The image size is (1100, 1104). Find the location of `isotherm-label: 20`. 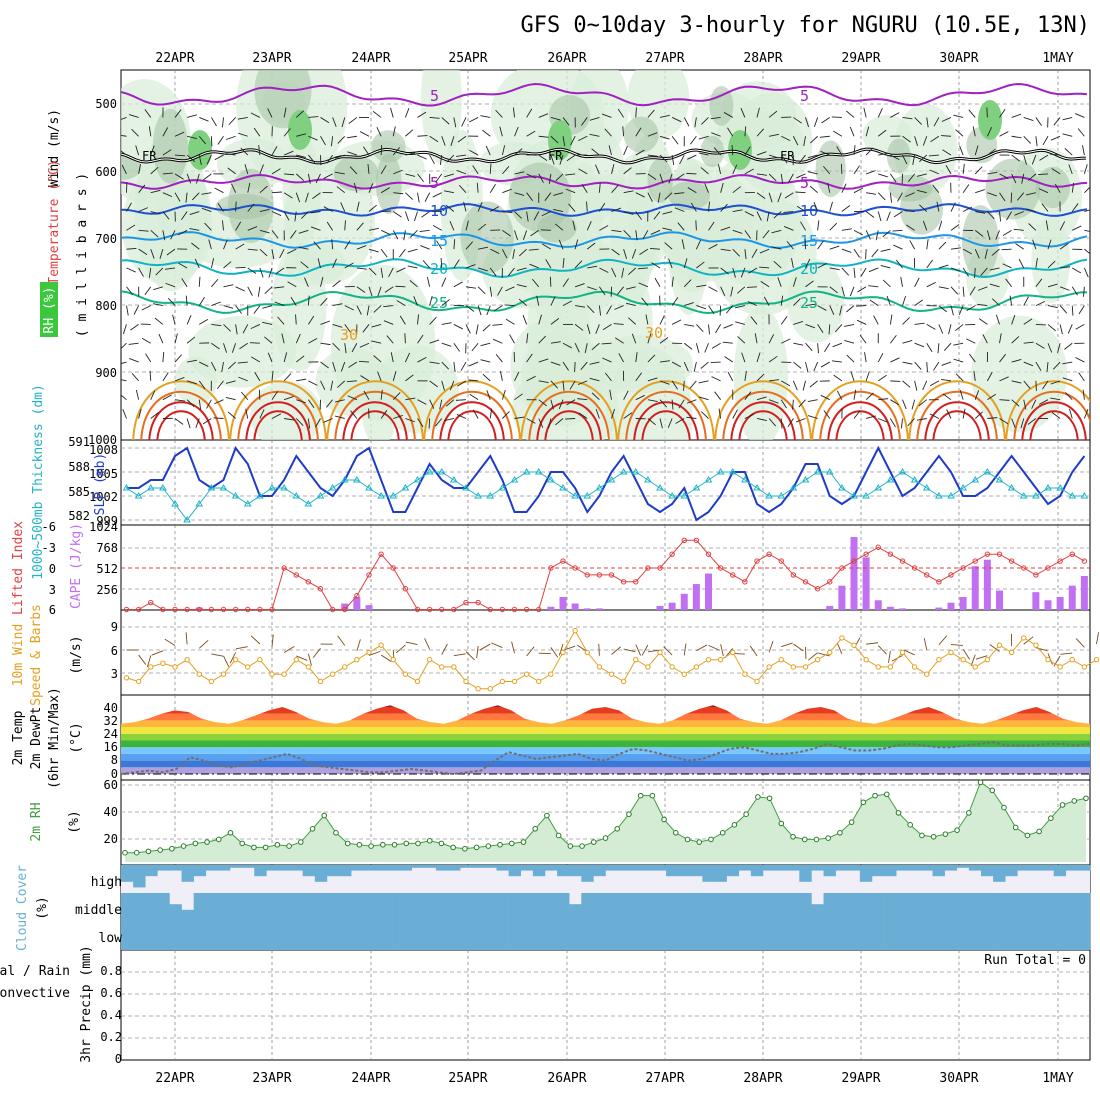

isotherm-label: 20 is located at coordinates (439, 269).